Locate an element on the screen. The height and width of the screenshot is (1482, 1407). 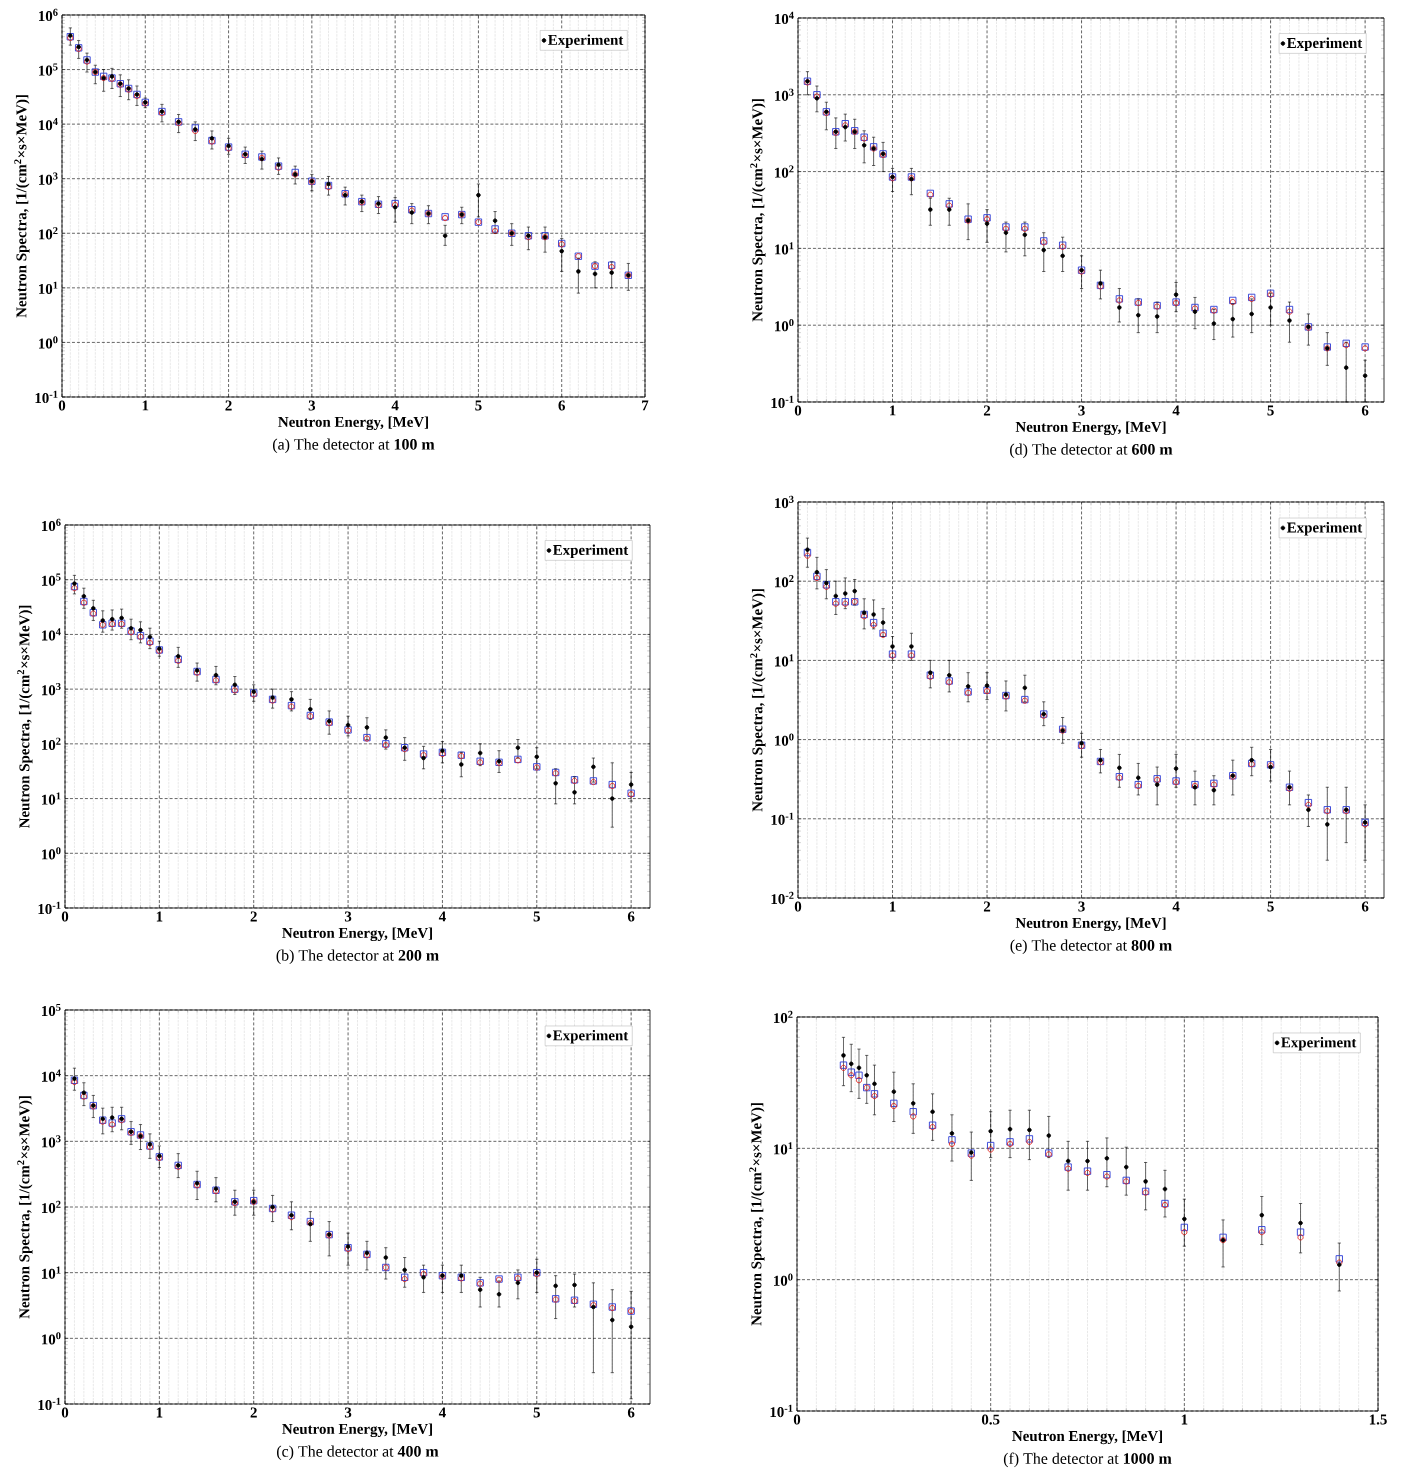
text: (d) The detector at 600 m is located at coordinates (1091, 450).